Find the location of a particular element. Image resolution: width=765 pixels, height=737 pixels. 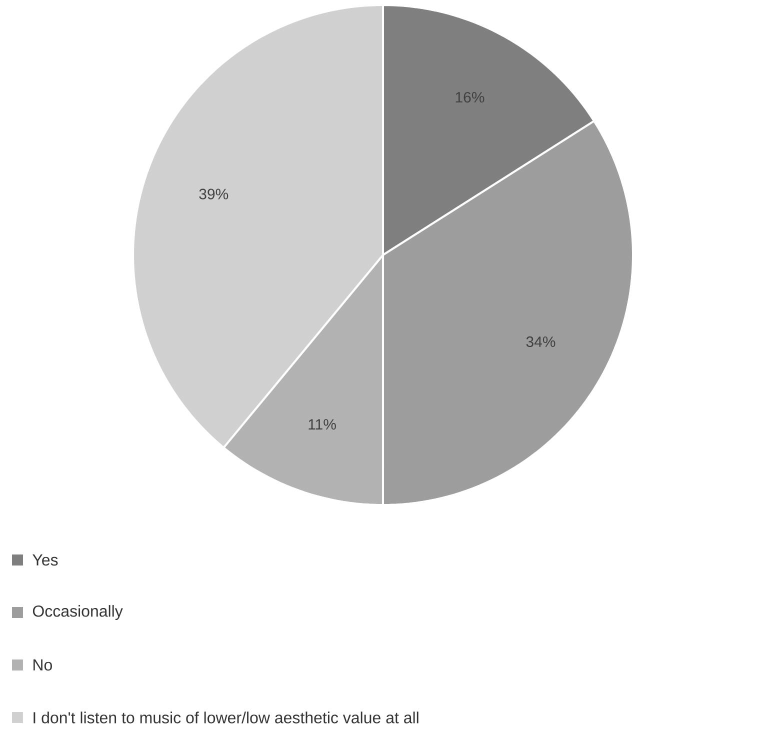

legend-label: No is located at coordinates (43, 665).